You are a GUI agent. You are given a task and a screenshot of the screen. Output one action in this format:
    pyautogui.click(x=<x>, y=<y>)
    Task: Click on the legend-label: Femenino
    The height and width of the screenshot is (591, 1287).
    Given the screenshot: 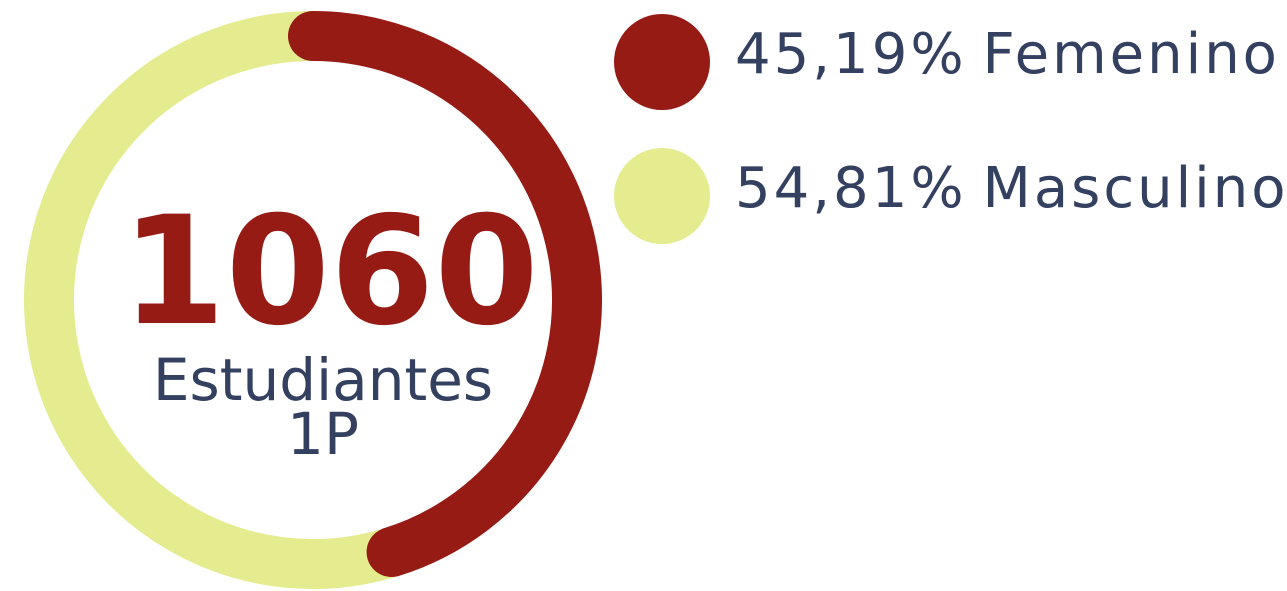 What is the action you would take?
    pyautogui.click(x=1131, y=54)
    